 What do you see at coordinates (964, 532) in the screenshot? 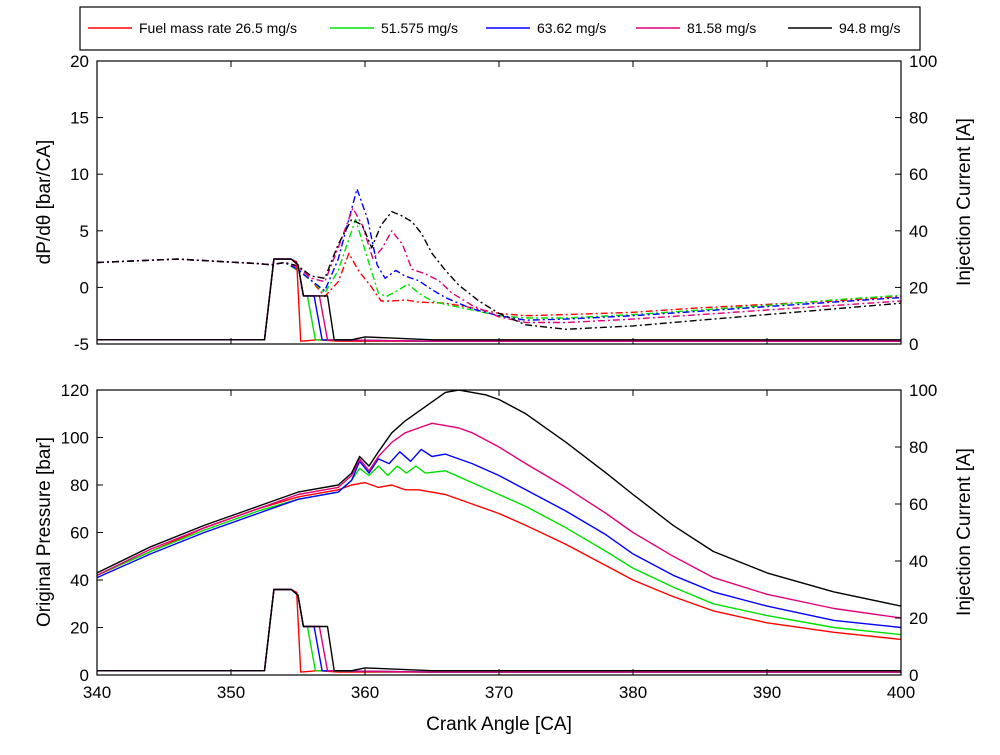
I see `bottom-y2-axis-label: Injection Current [A]` at bounding box center [964, 532].